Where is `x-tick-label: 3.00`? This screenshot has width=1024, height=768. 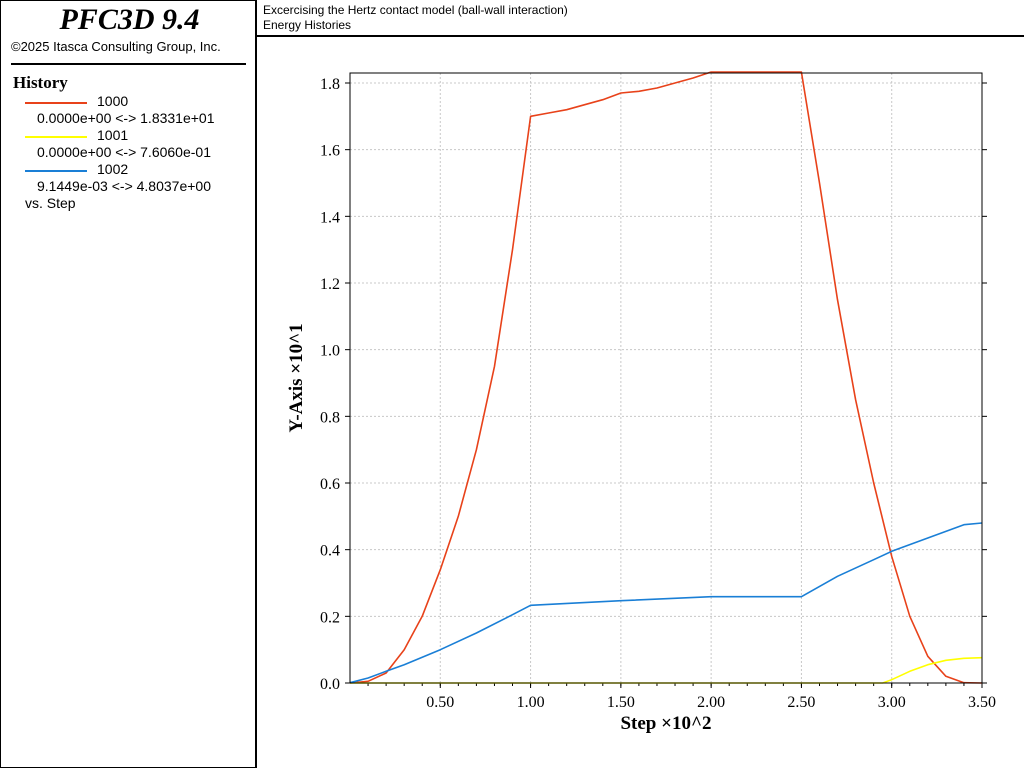
x-tick-label: 3.00 is located at coordinates (892, 702).